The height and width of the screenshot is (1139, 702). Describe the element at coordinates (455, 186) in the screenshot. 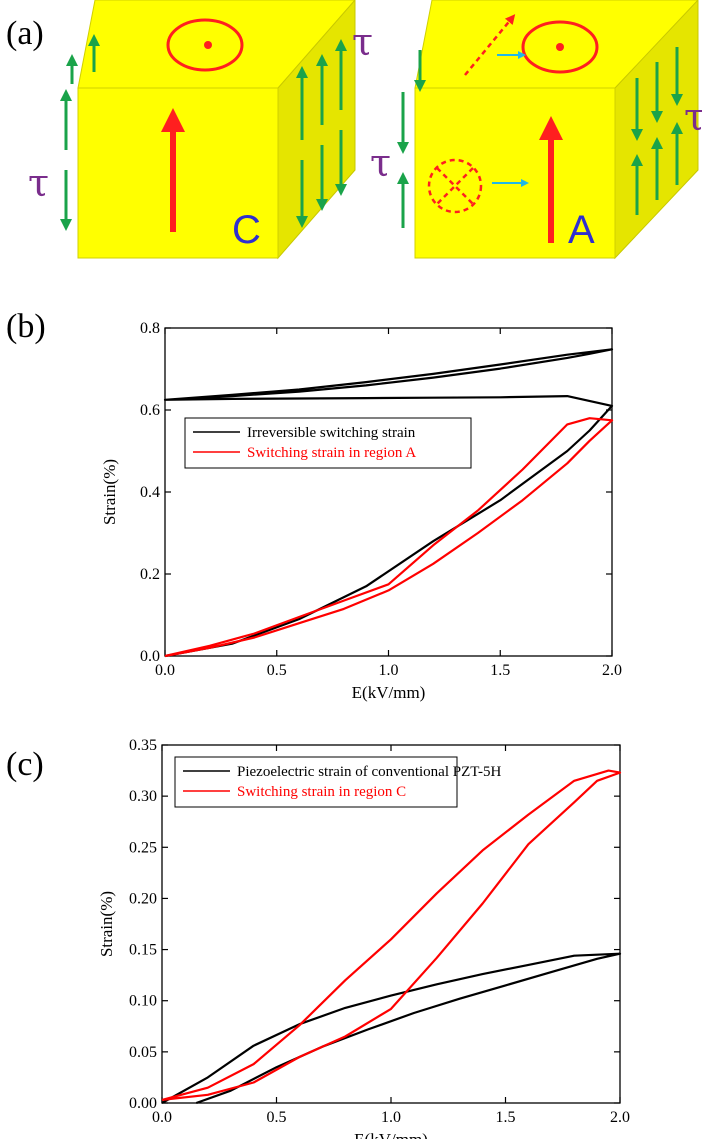

I see `polarization-in-symbol` at that location.